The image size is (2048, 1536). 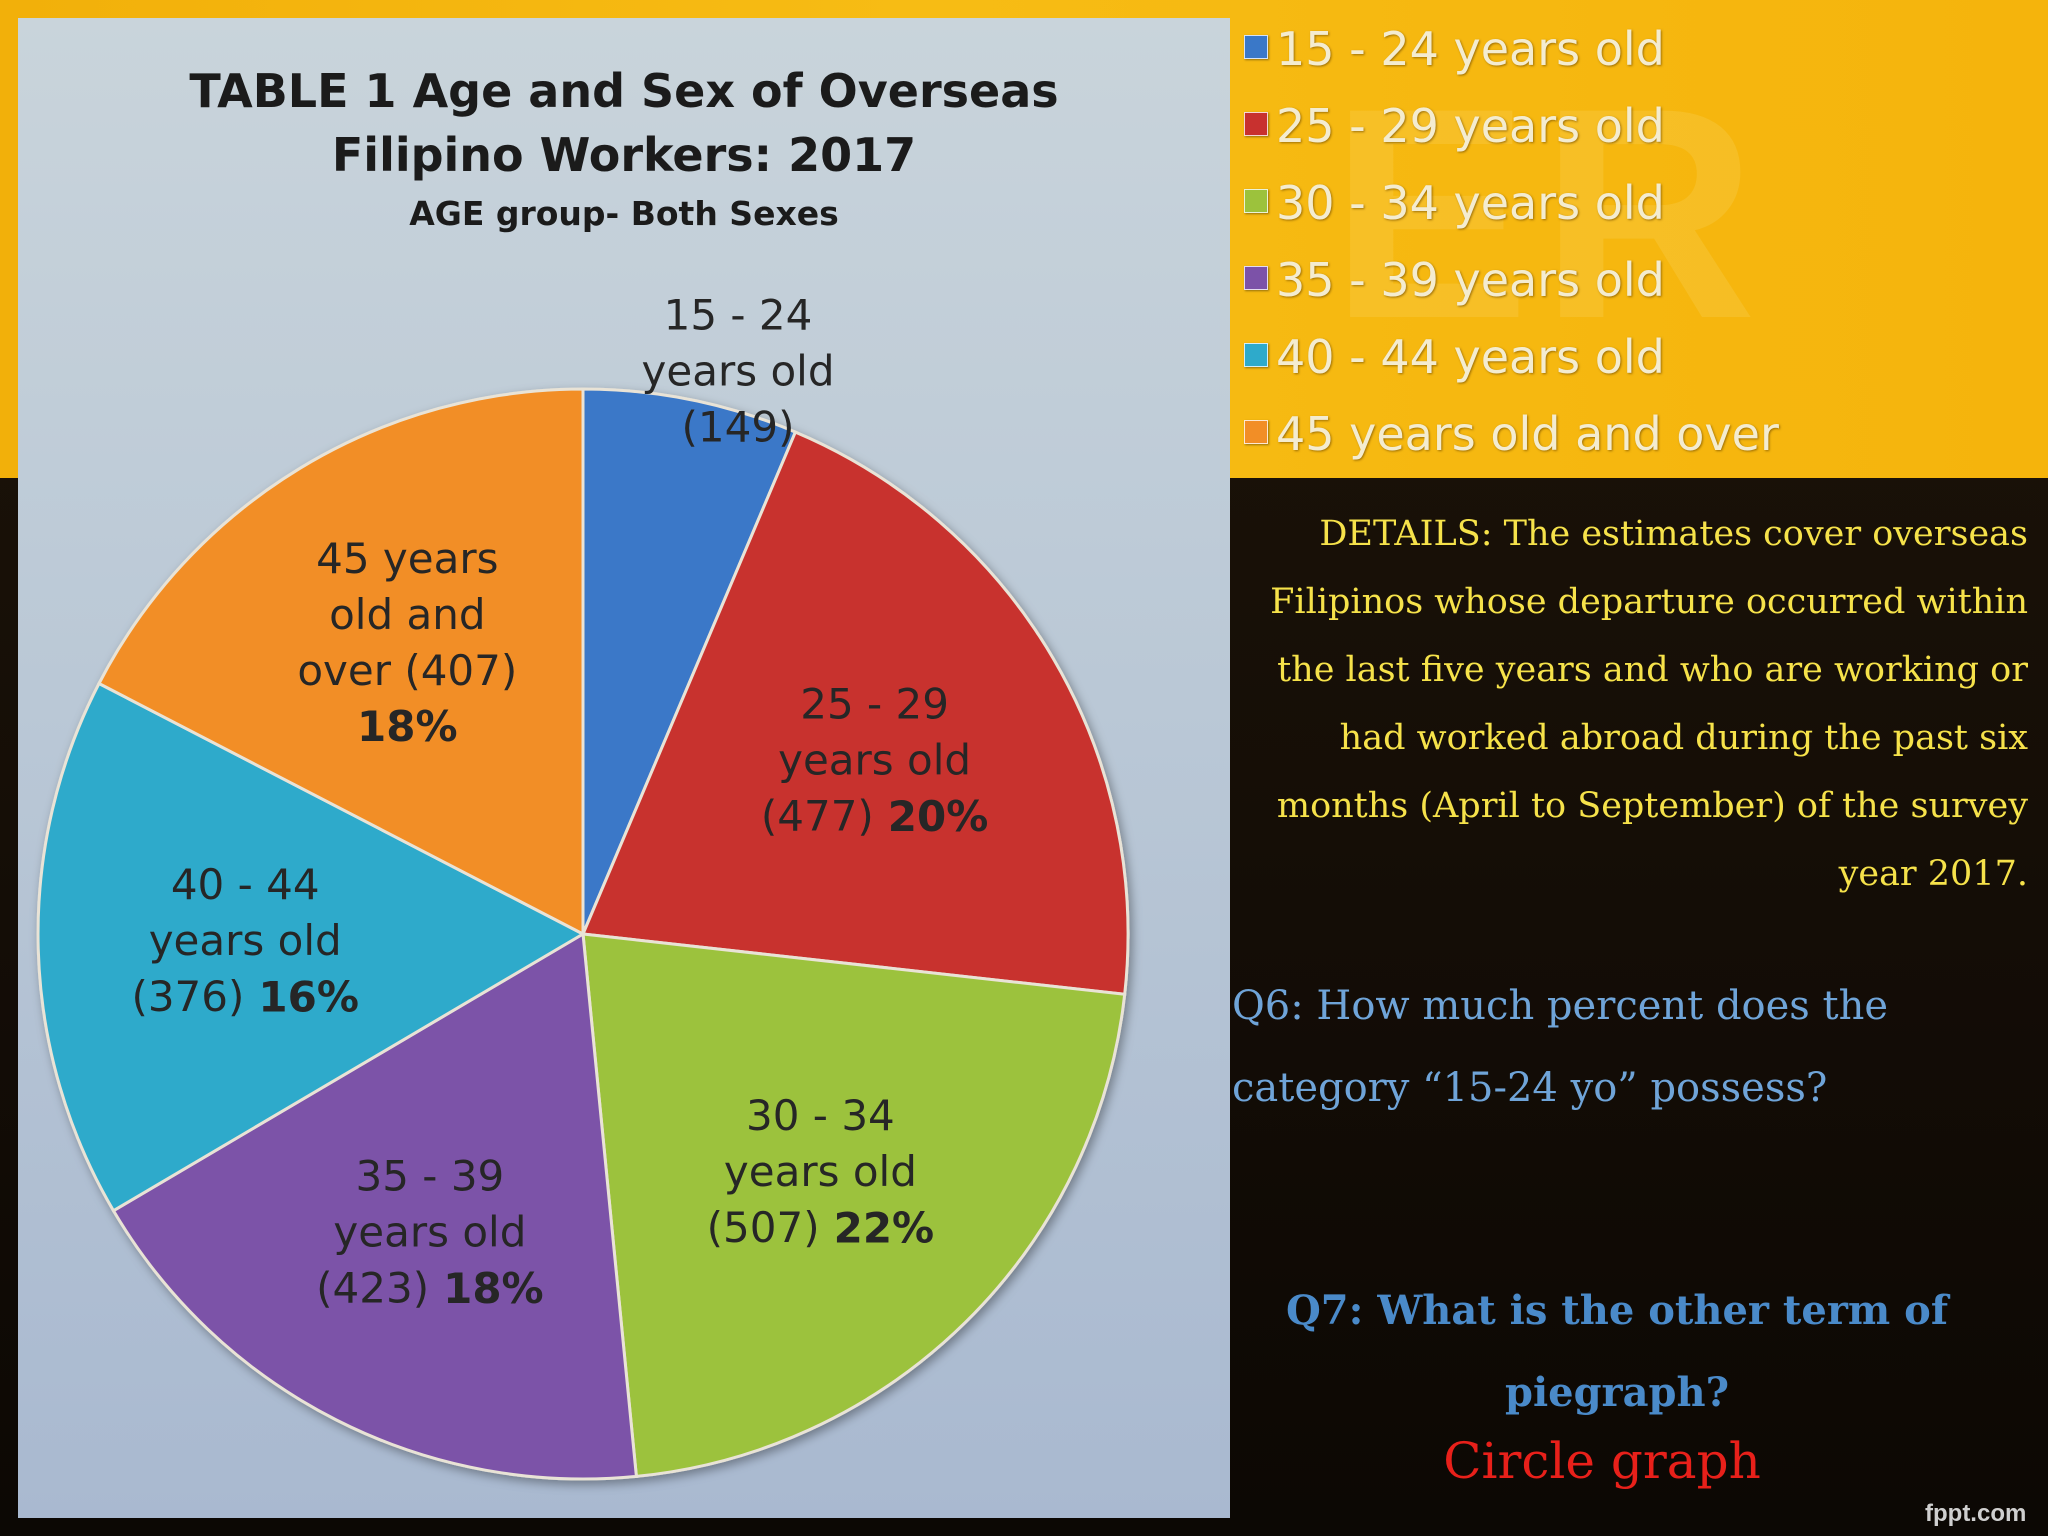 I want to click on svg-text: 30 - 34, so click(x=820, y=1115).